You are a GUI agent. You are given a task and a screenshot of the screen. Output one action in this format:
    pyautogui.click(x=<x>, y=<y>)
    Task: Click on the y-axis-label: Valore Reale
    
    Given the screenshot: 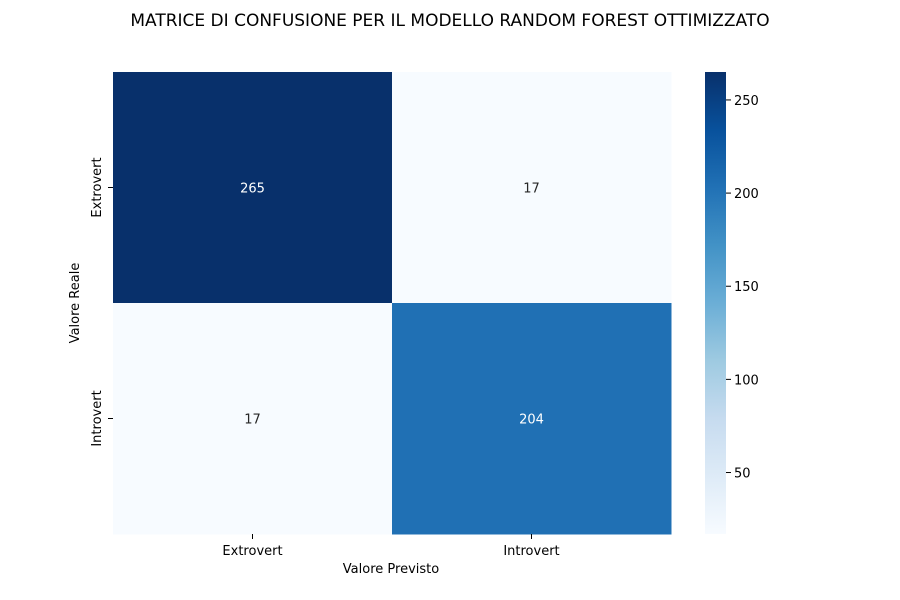 What is the action you would take?
    pyautogui.click(x=75, y=303)
    